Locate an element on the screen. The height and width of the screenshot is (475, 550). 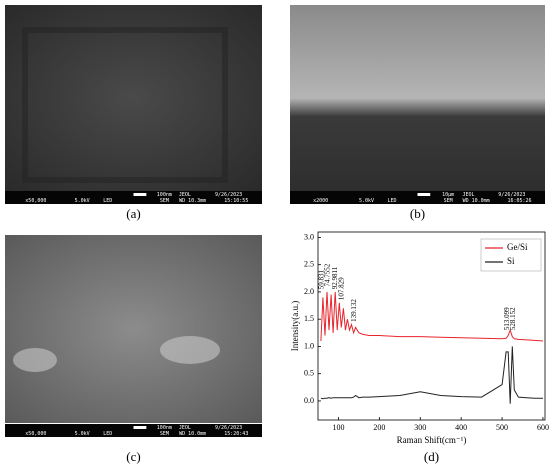
y-tick-label: 2.5 is located at coordinates (309, 264).